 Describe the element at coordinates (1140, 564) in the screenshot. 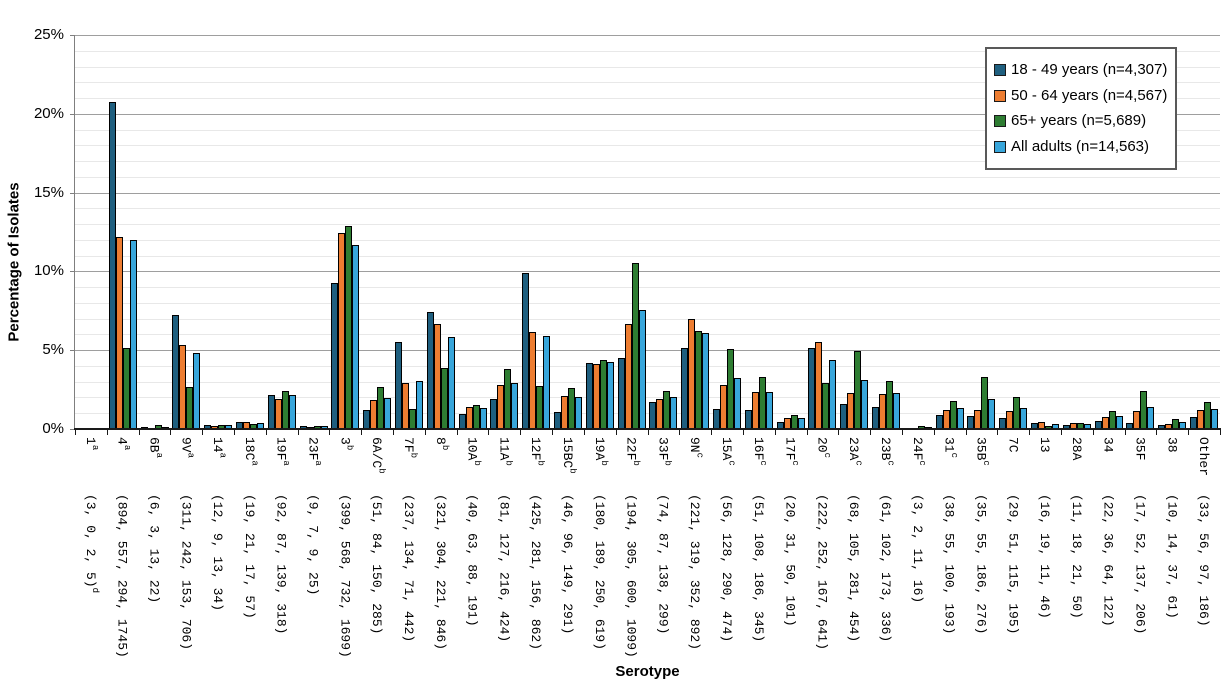

I see `counts-label: (17, 52, 137, 206)` at that location.